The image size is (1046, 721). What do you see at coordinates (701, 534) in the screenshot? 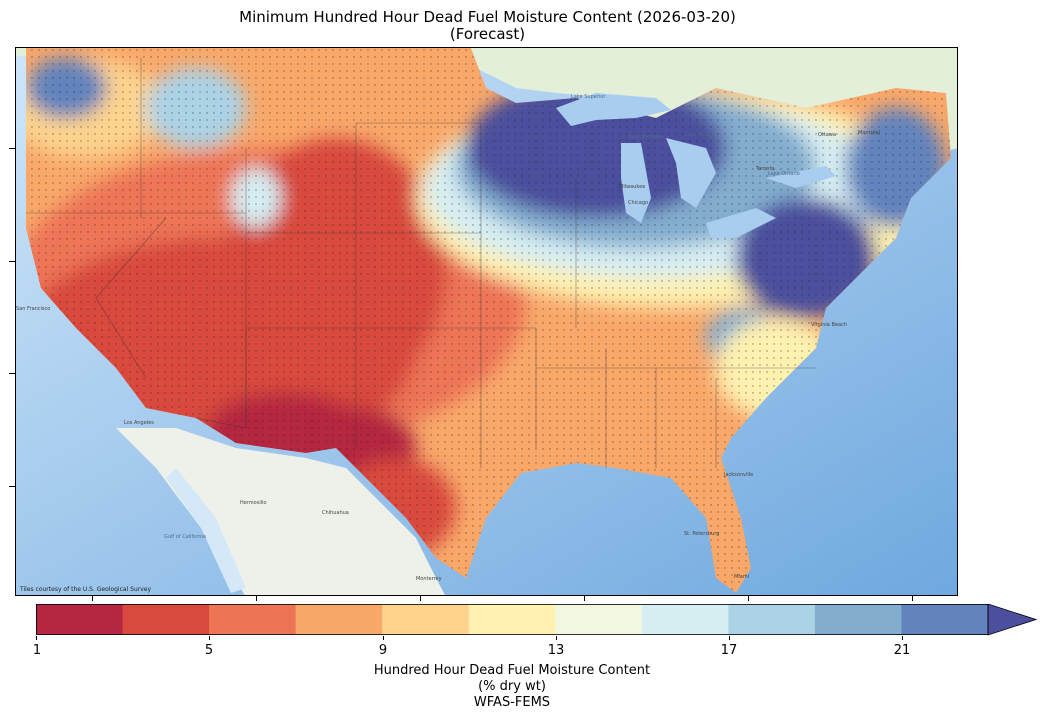
I see `tampa-label: St. Petersburg` at bounding box center [701, 534].